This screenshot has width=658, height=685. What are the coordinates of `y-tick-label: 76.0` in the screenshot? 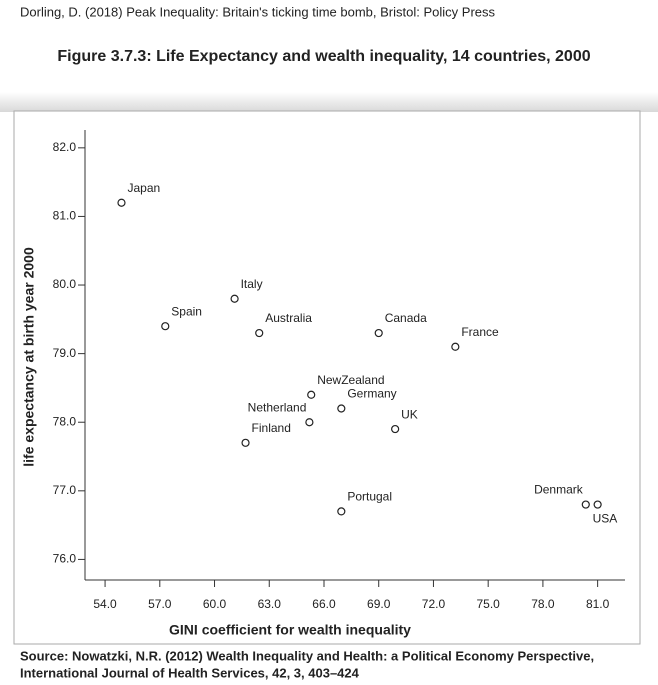 It's located at (65, 559).